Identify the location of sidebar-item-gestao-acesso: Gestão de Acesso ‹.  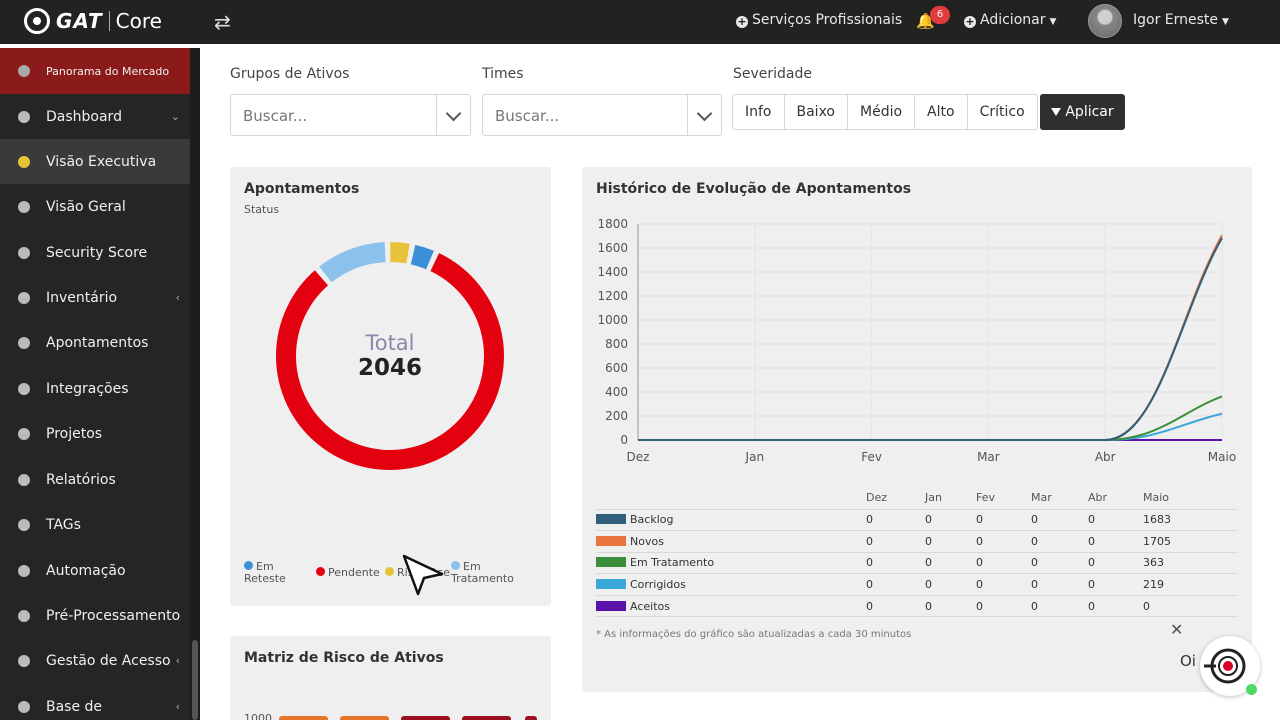
(95, 660).